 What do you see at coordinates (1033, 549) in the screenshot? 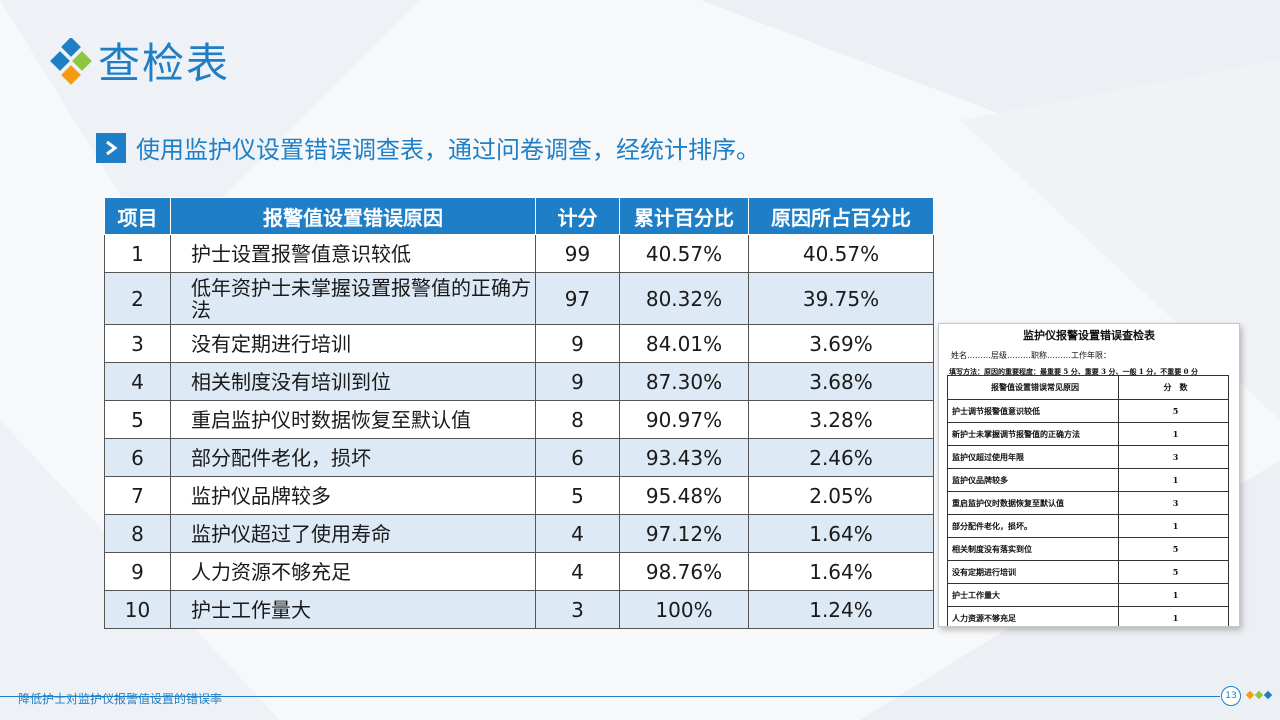
I see `survey-reason: 相关制度没有落实到位` at bounding box center [1033, 549].